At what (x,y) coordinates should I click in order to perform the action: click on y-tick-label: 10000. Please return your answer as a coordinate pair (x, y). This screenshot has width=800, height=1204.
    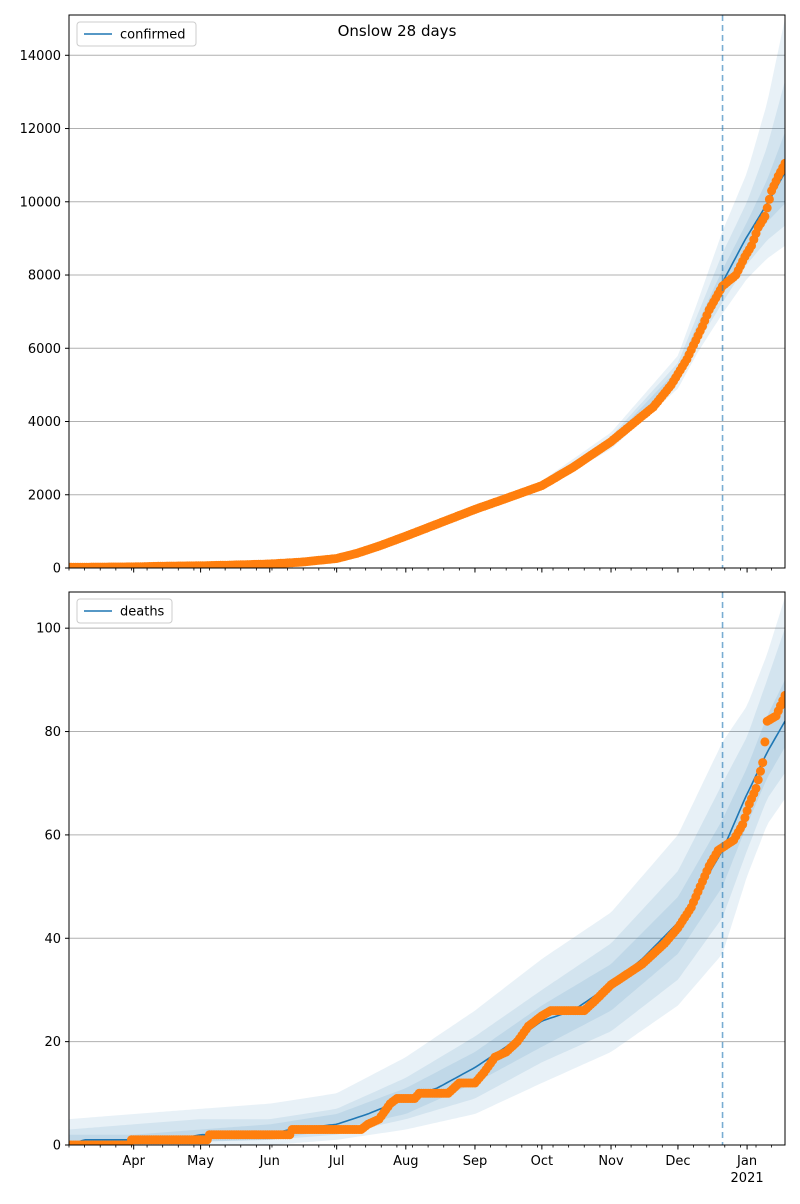
    Looking at the image, I should click on (40, 202).